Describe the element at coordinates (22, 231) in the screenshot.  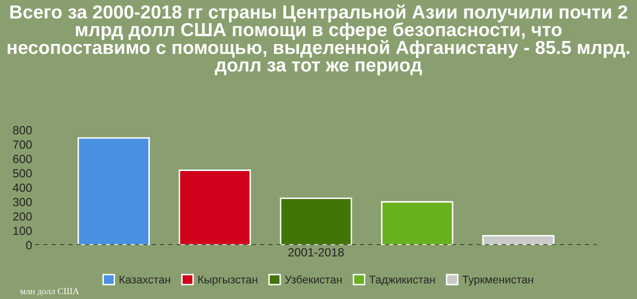
I see `y-tick-label: 100` at that location.